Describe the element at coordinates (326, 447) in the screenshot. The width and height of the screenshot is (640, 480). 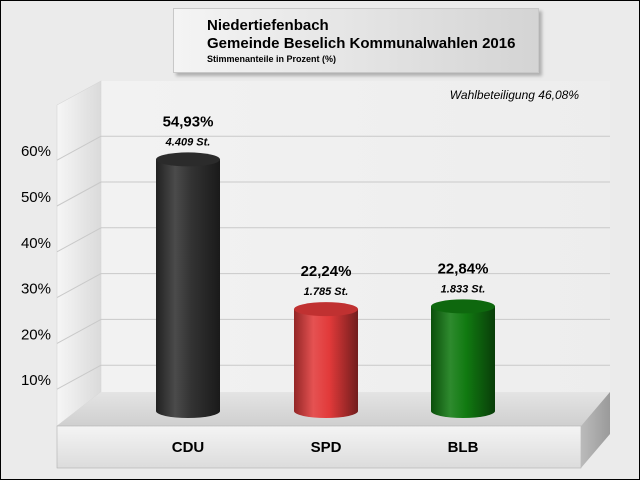
I see `category-label-spd: SPD` at that location.